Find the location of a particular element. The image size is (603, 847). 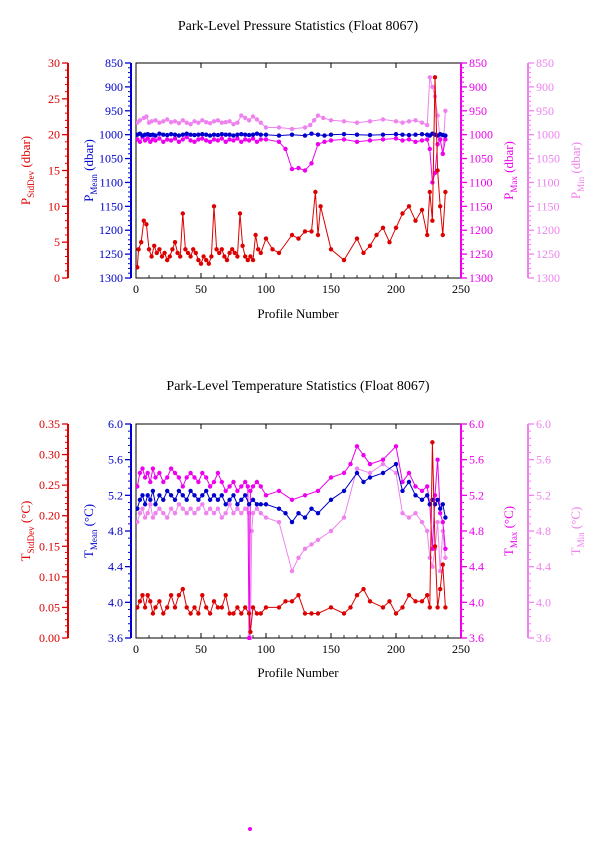

temperature-max-axis-label-main: T is located at coordinates (508, 552).